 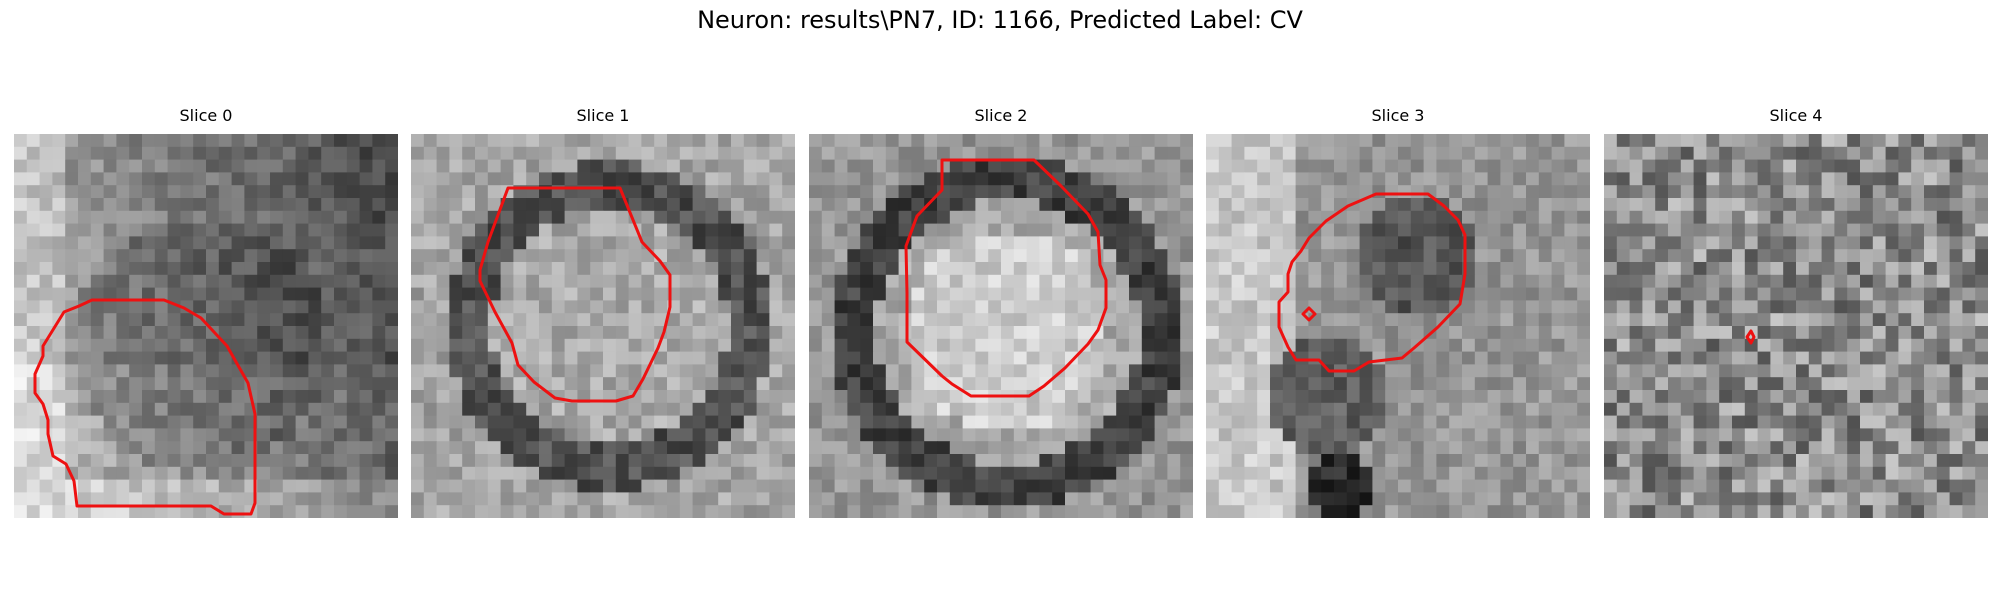 I want to click on slice-panel-2: Slice 2, so click(x=1001, y=312).